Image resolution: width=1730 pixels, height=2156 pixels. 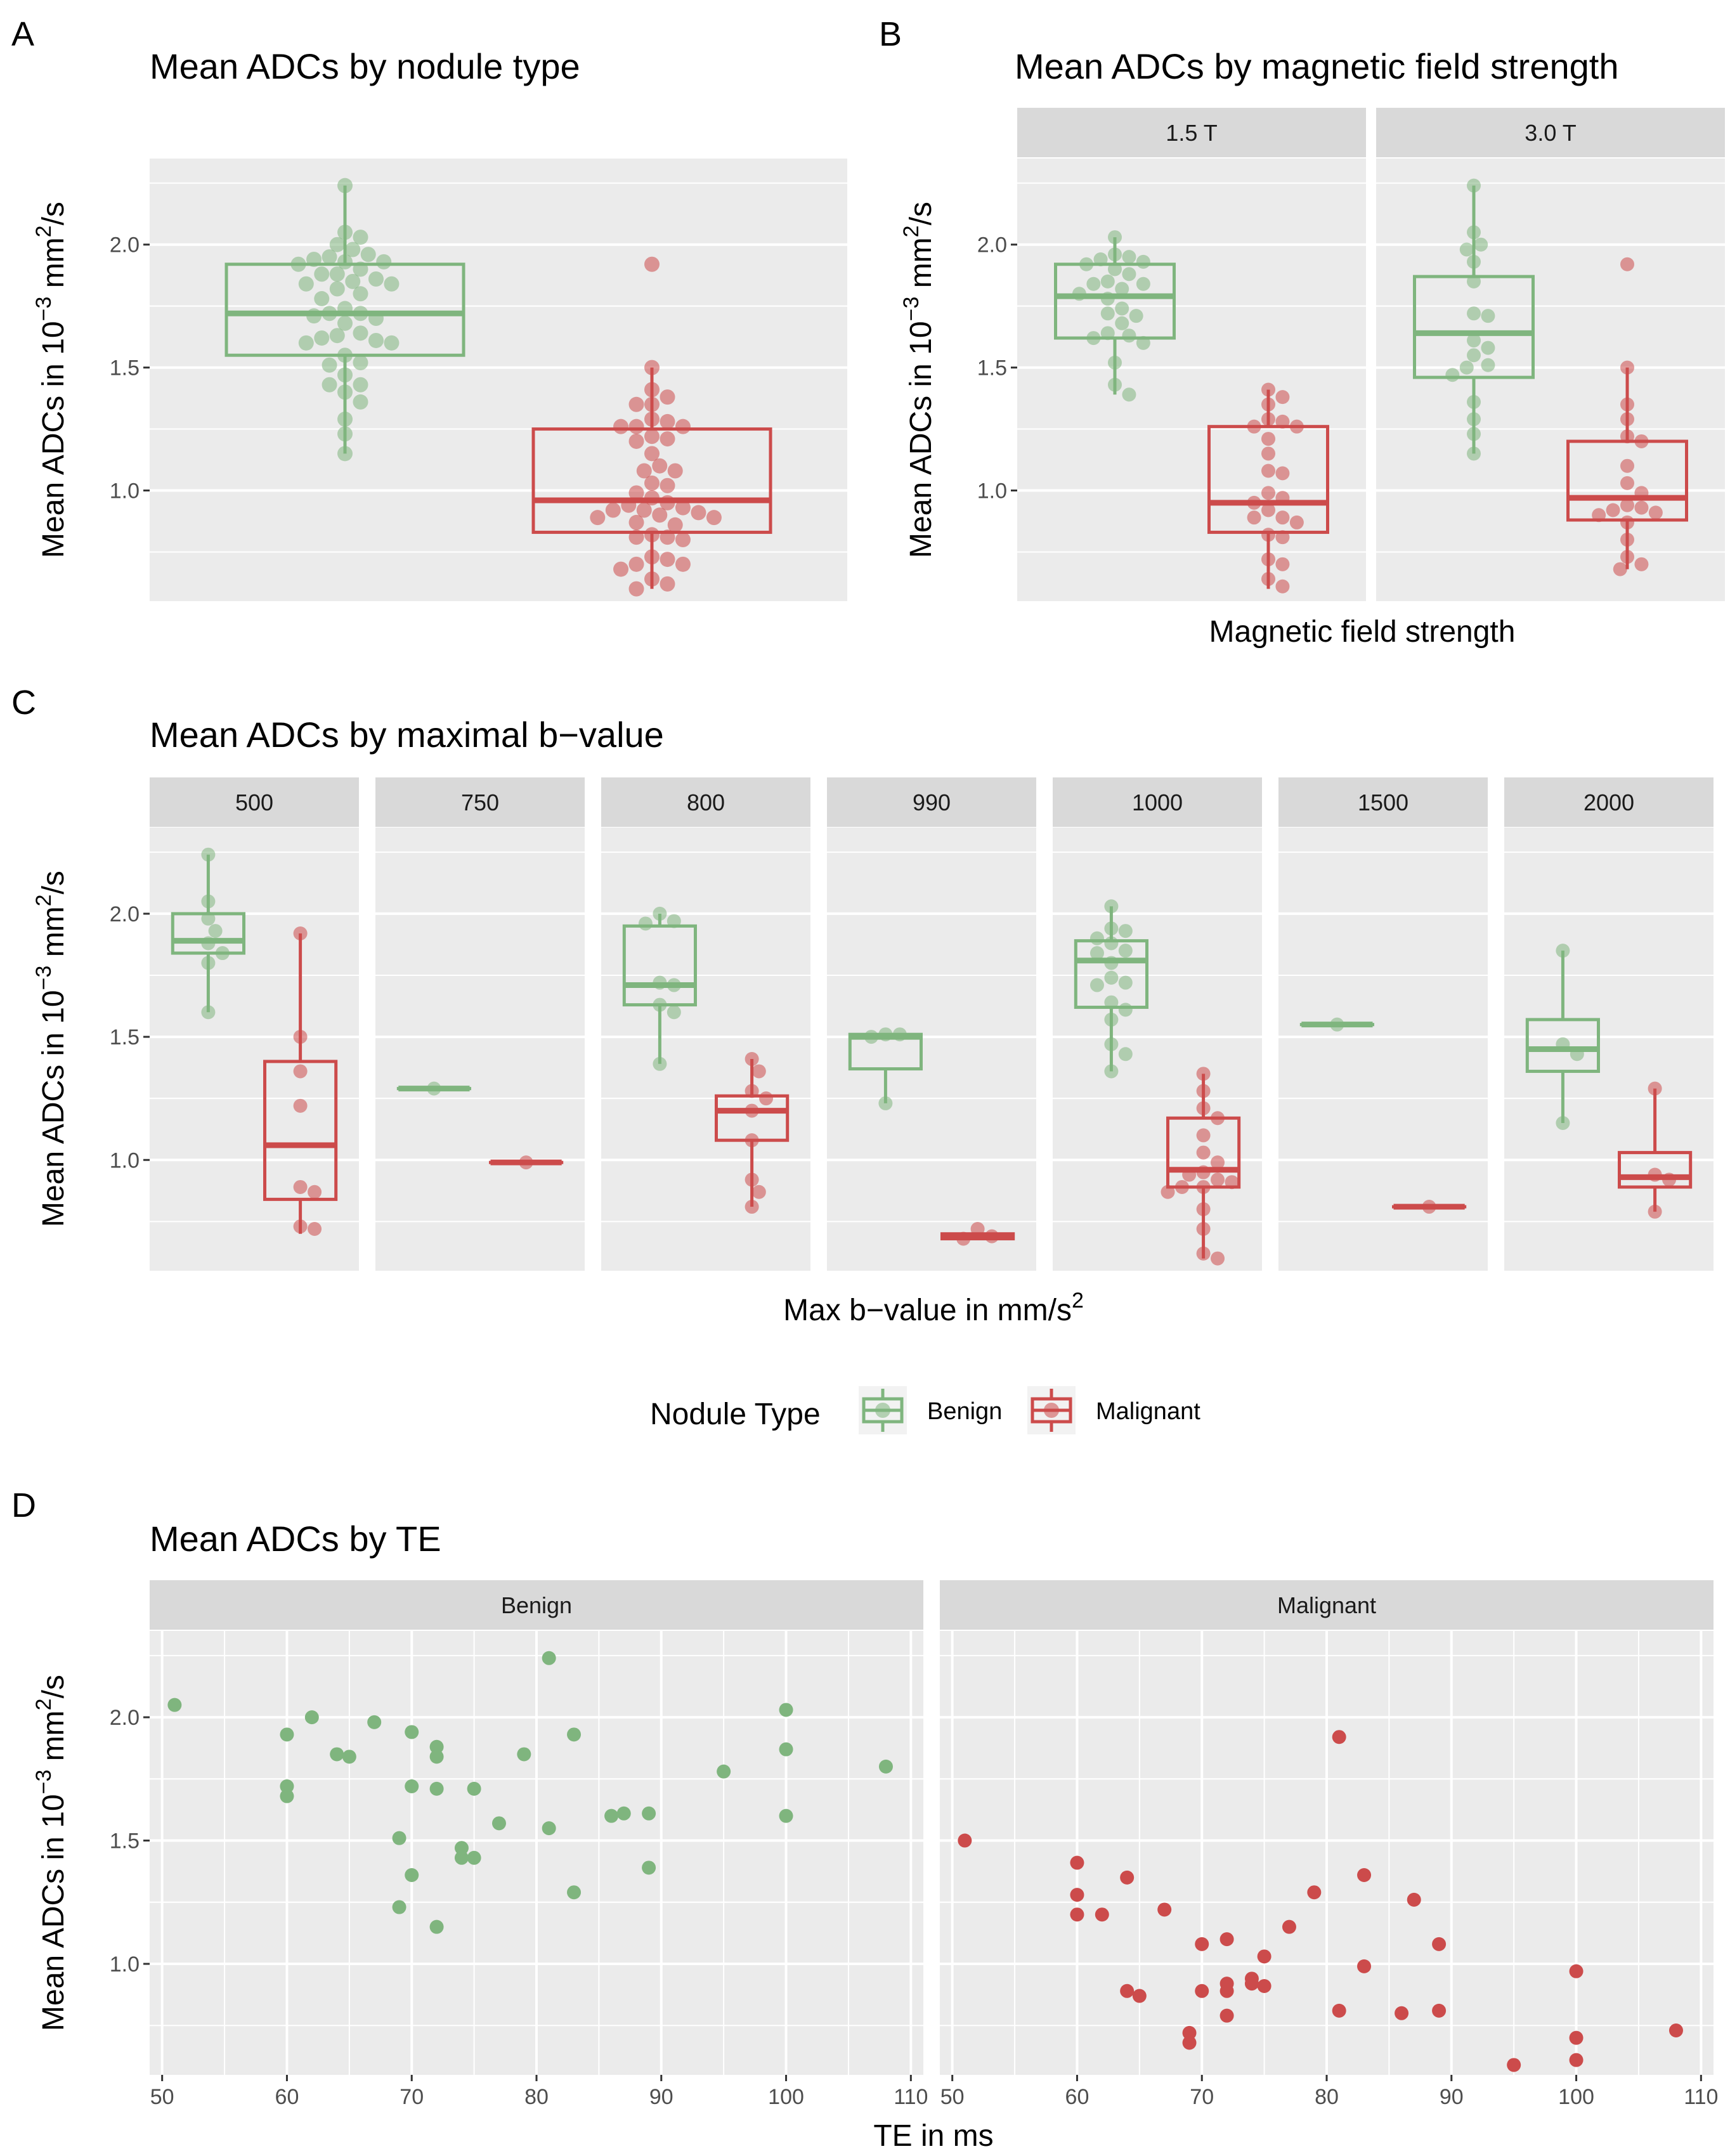 What do you see at coordinates (254, 802) in the screenshot?
I see `panel-c-facet-1-strip` at bounding box center [254, 802].